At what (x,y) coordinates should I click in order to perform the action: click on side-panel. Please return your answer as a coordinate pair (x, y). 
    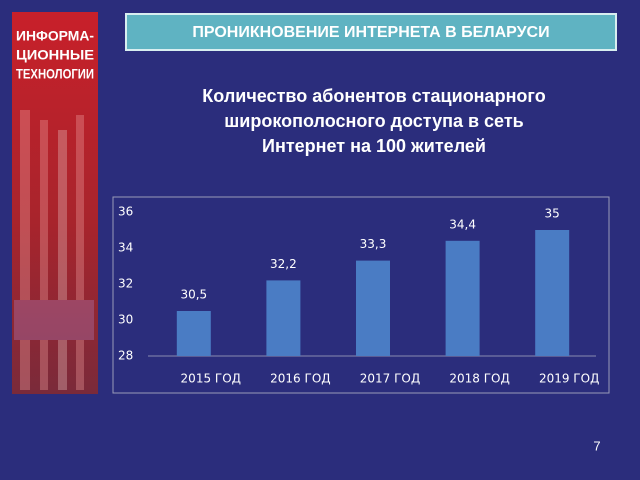
    Looking at the image, I should click on (55, 203).